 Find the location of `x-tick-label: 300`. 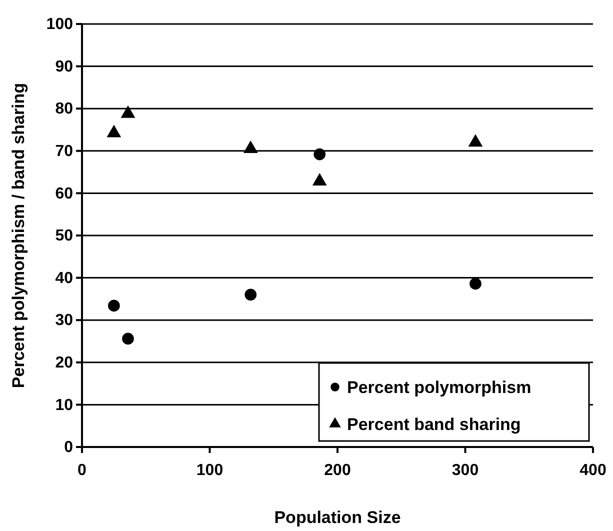

x-tick-label: 300 is located at coordinates (465, 471).